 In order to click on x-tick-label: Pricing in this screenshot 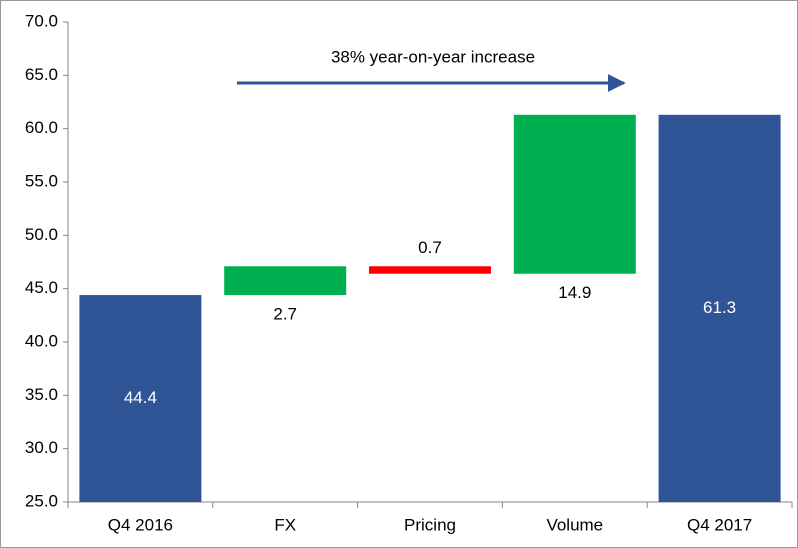, I will do `click(430, 524)`.